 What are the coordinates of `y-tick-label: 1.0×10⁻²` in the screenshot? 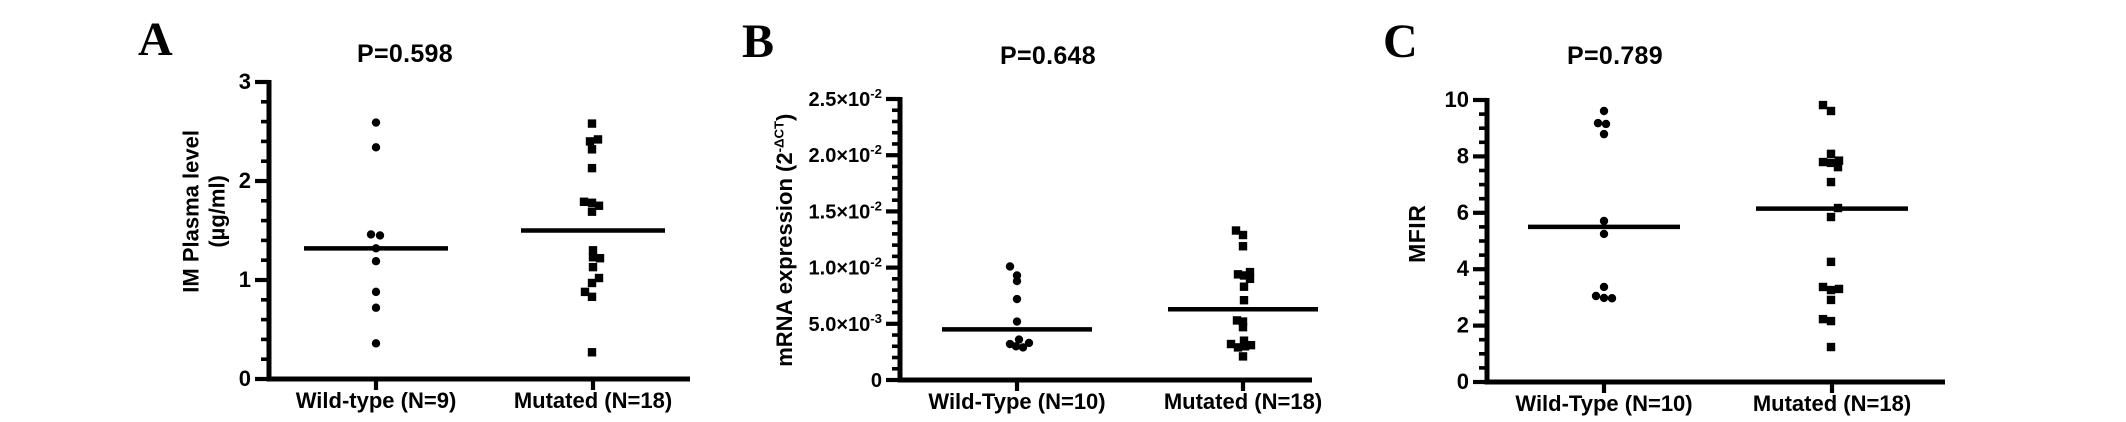 It's located at (845, 267).